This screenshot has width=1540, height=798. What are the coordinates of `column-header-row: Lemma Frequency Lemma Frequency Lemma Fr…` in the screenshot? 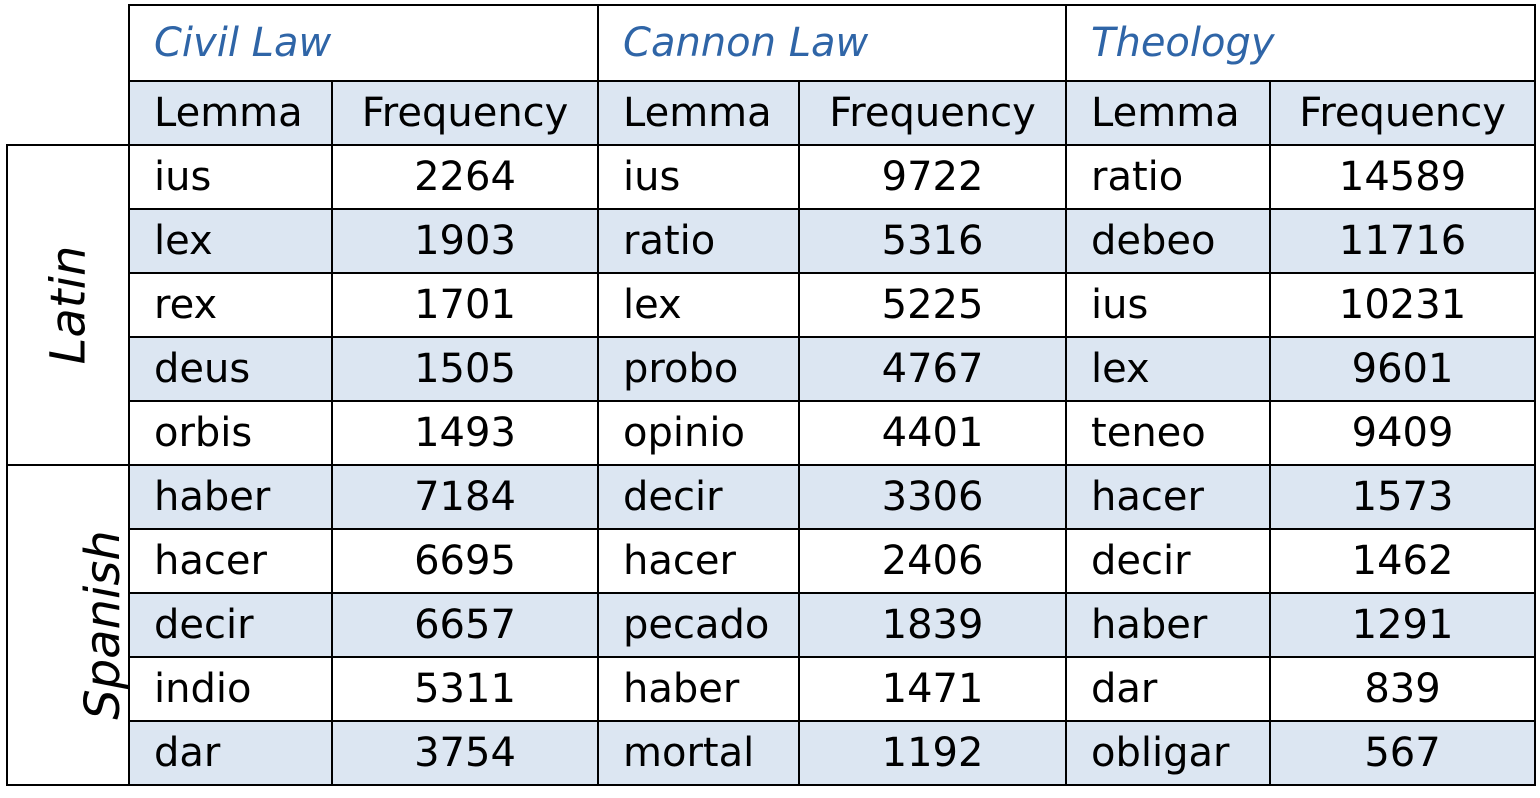 It's located at (772, 113).